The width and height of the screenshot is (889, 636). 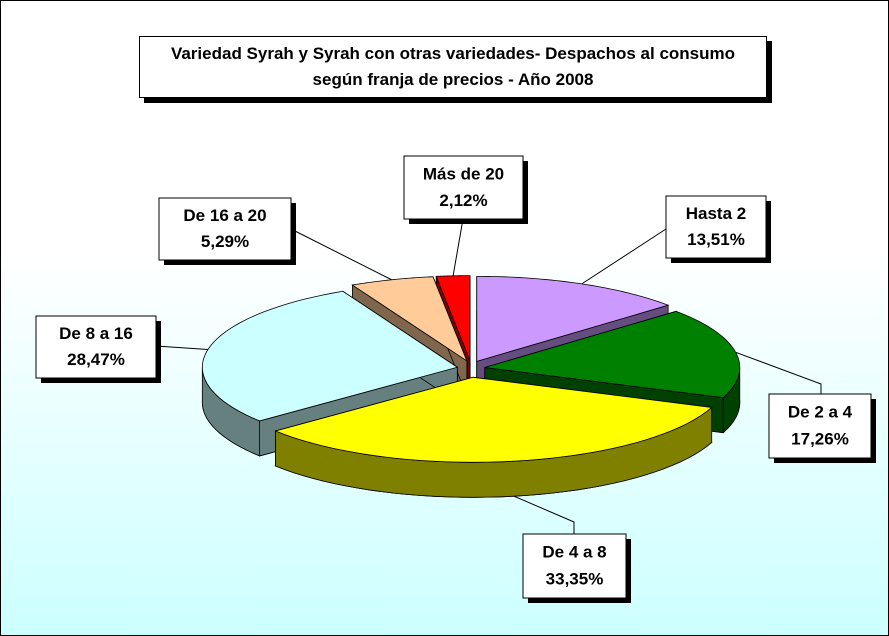 What do you see at coordinates (96, 359) in the screenshot?
I see `value-label: 28,47%` at bounding box center [96, 359].